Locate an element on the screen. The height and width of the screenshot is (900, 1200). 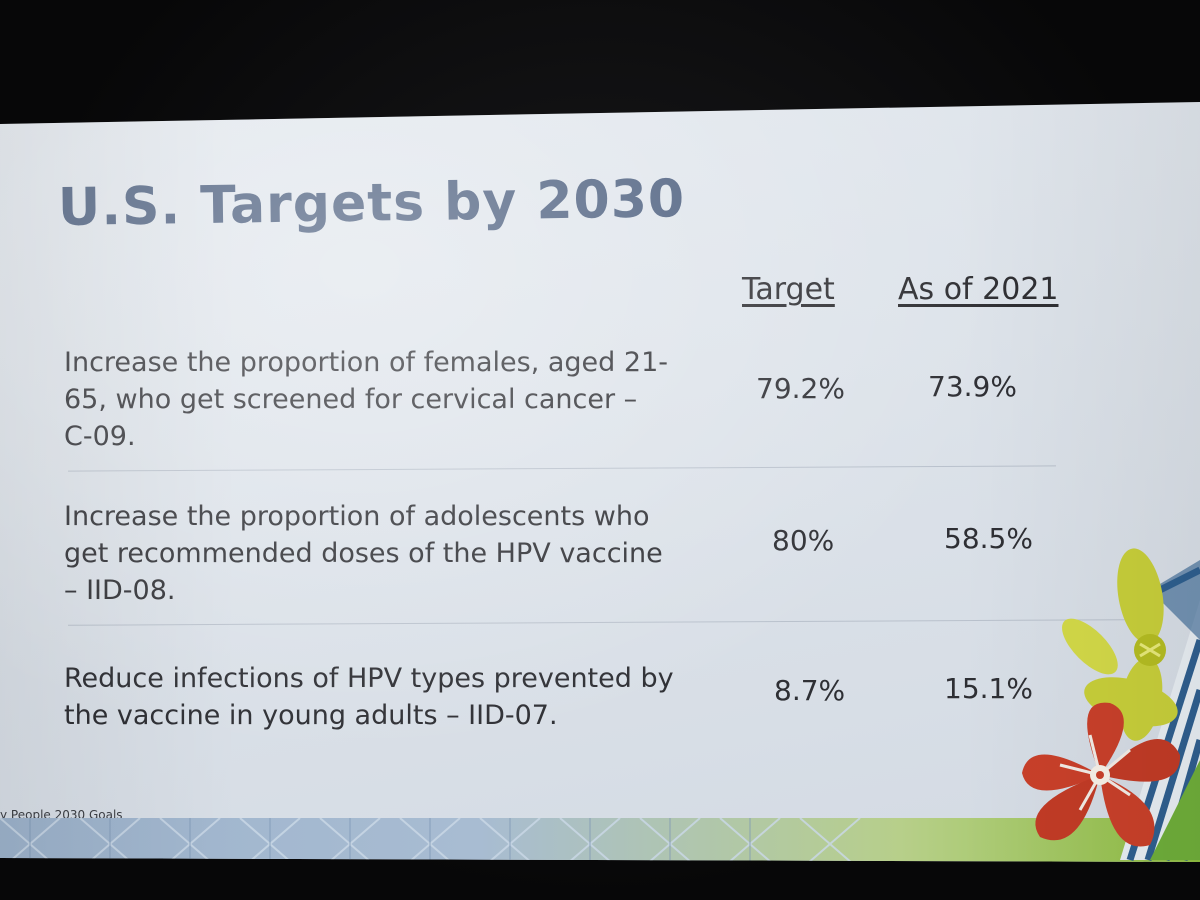
target-value-row-1: 79.2% is located at coordinates (800, 388).